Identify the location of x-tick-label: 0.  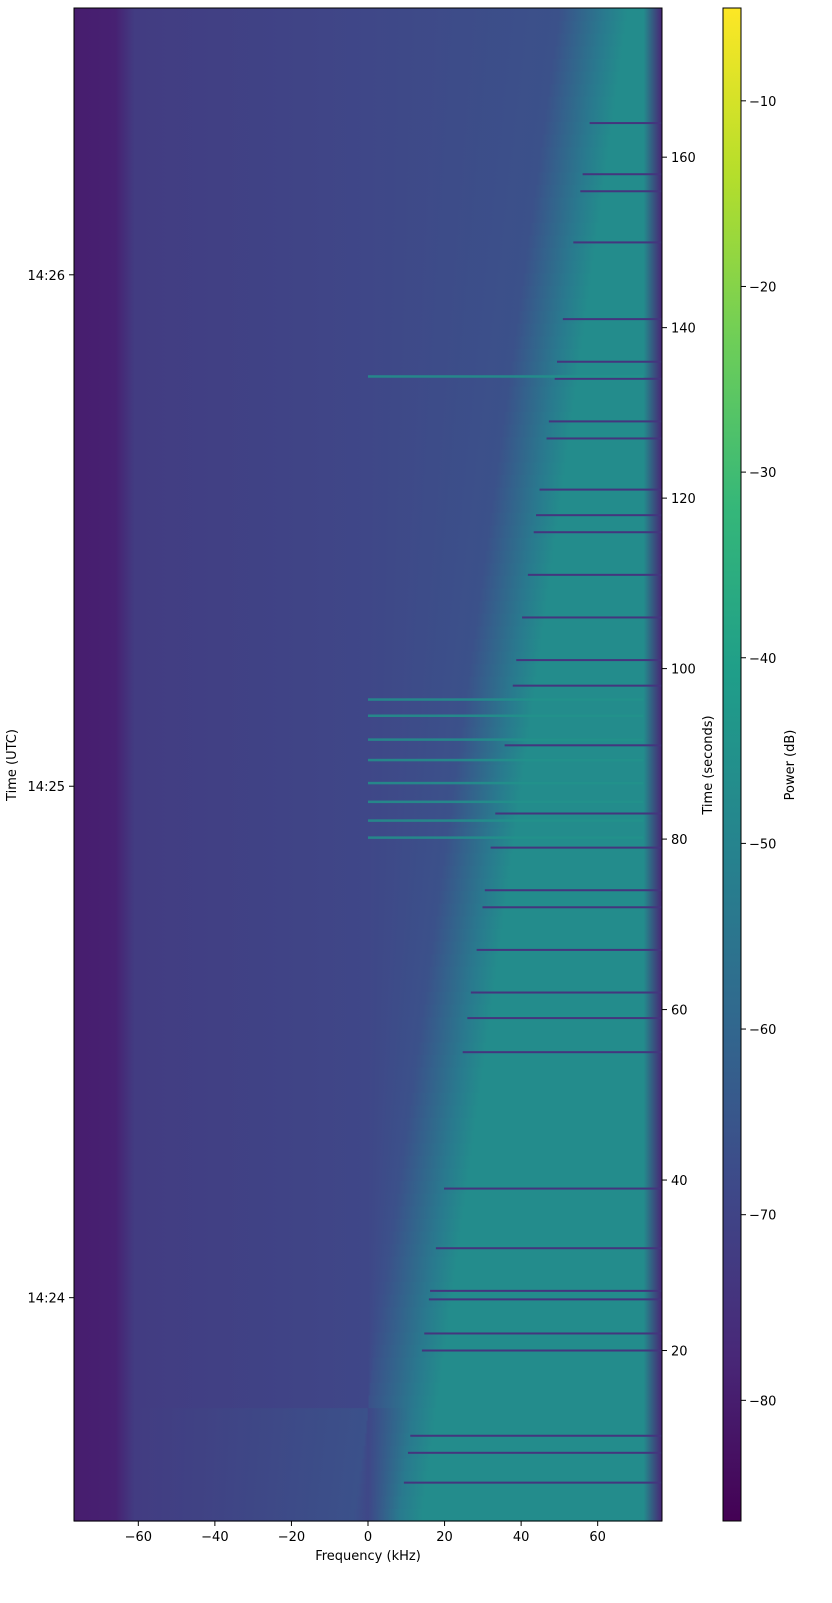
(368, 1537).